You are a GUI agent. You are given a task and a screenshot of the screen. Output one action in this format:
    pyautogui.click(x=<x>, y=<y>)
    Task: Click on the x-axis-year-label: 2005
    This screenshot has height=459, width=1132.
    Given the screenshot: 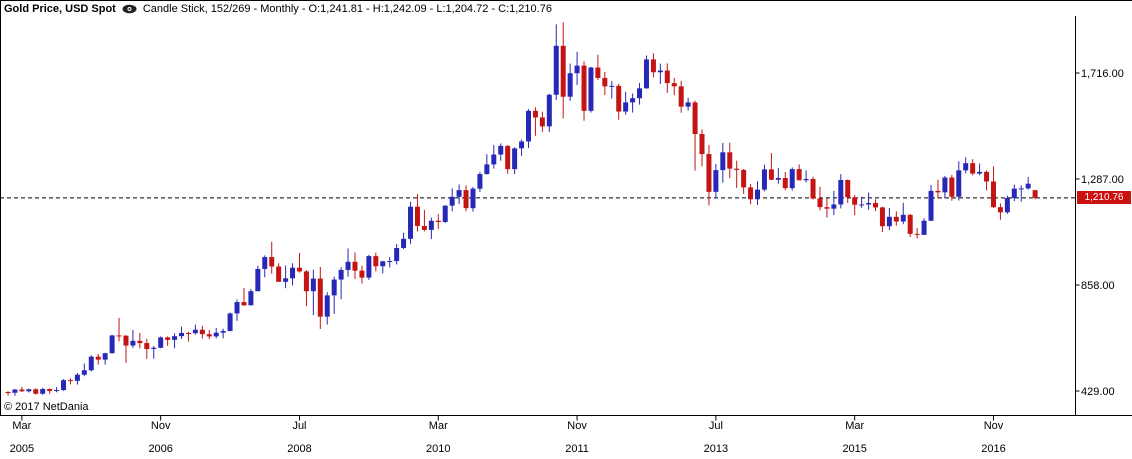 What is the action you would take?
    pyautogui.click(x=22, y=449)
    